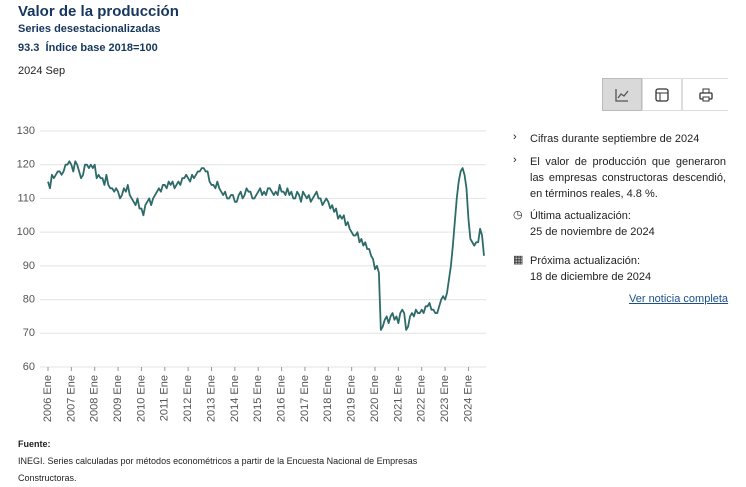  Describe the element at coordinates (468, 398) in the screenshot. I see `x-tick-label: 2024 Ene` at that location.